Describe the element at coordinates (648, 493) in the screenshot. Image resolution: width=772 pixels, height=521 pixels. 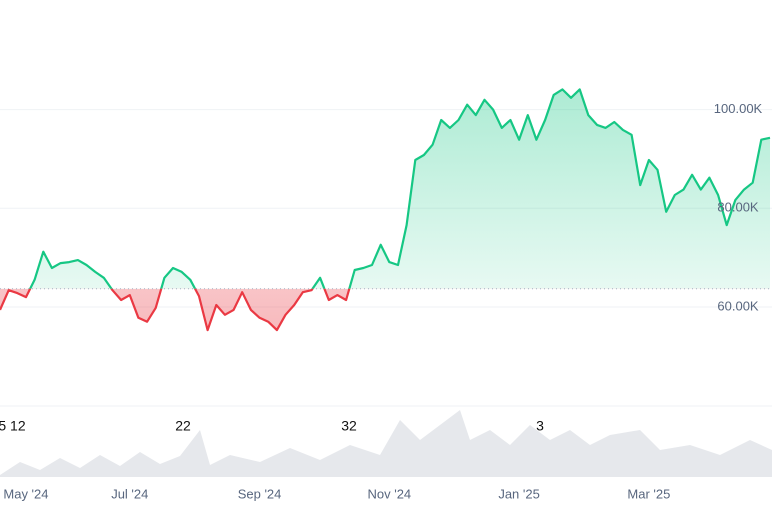
I see `x-tick-label: Mar '25` at that location.